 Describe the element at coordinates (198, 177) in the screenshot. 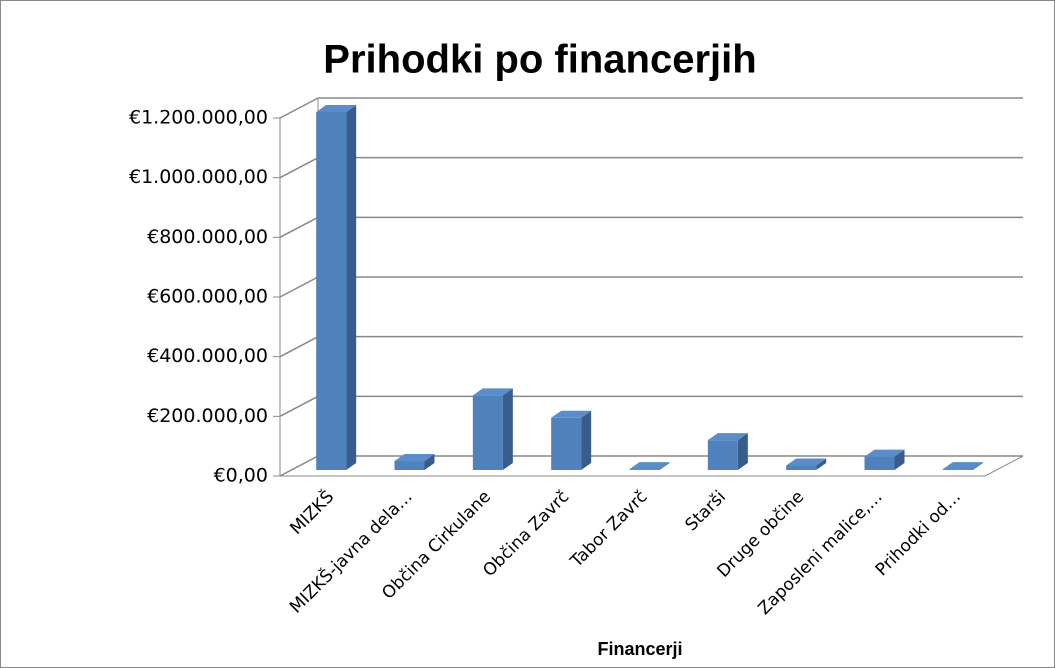

I see `y-tick-label: €1.000.000,00` at that location.